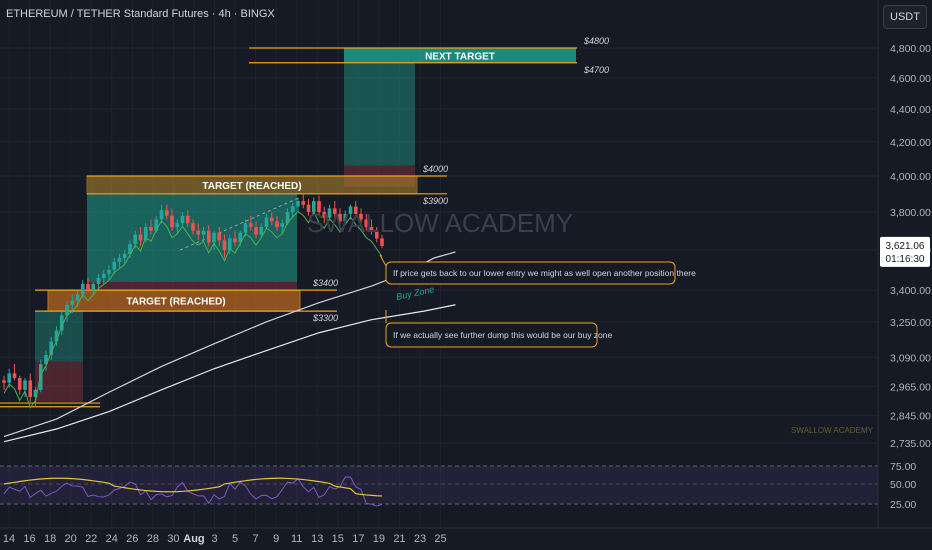  I want to click on time-tick-label: 9, so click(276, 539).